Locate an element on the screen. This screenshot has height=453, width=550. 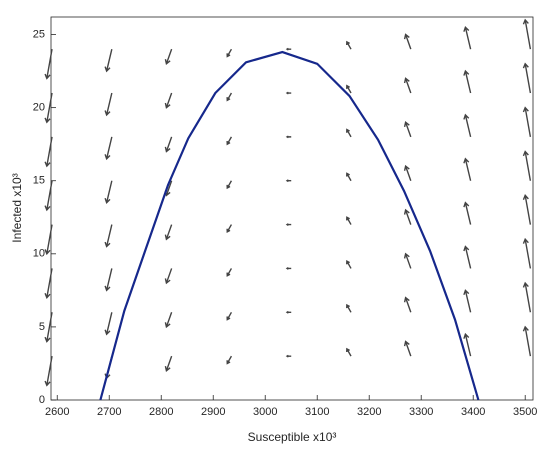
x-tick-label: 3400 is located at coordinates (473, 412).